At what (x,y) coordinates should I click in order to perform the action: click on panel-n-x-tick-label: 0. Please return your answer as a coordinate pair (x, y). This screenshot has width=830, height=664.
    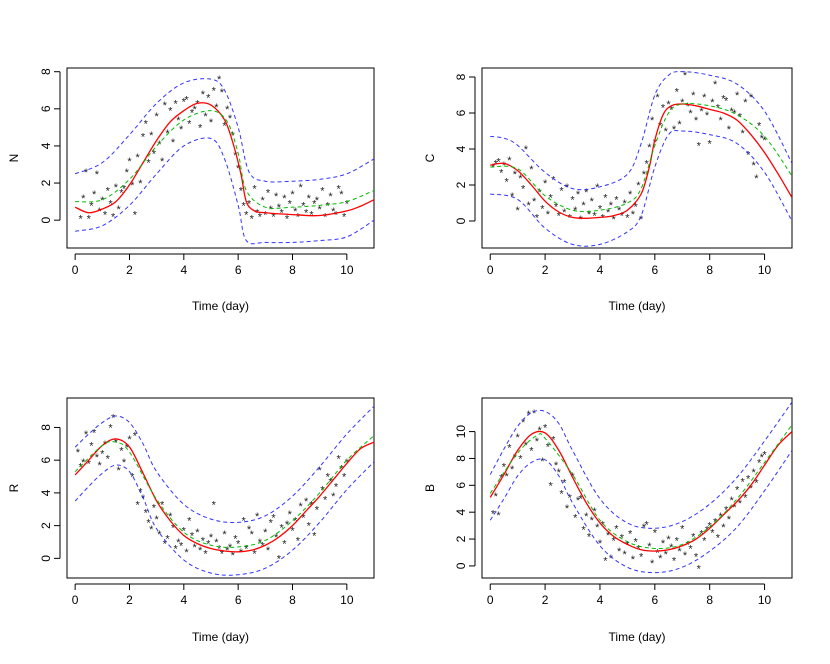
    Looking at the image, I should click on (75, 270).